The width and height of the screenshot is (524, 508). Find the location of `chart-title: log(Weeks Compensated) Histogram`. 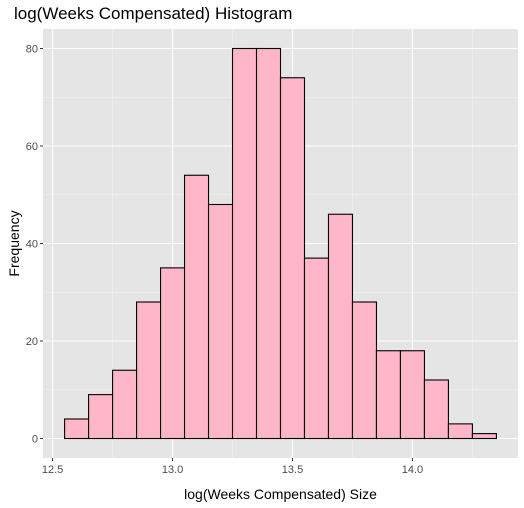

chart-title: log(Weeks Compensated) Histogram is located at coordinates (153, 13).